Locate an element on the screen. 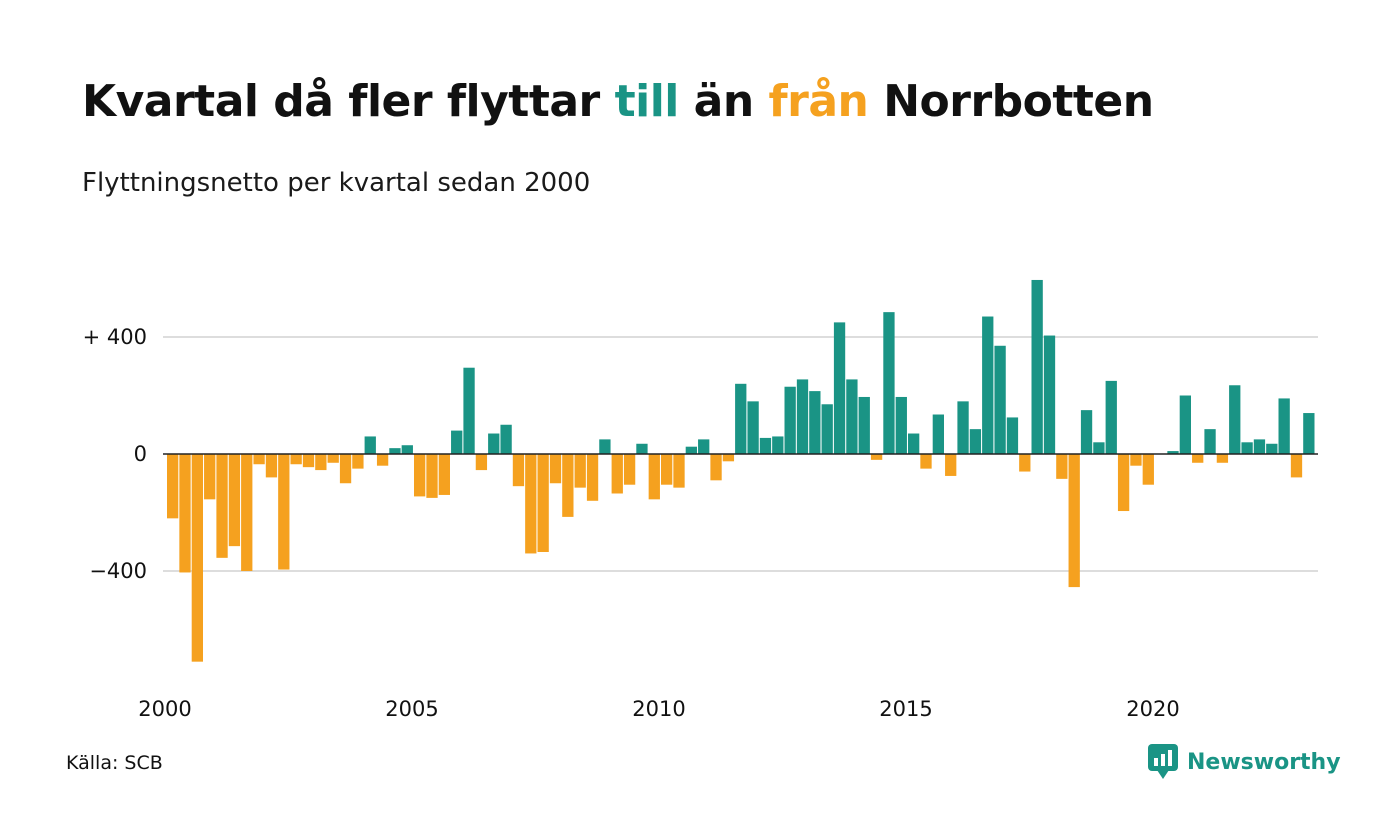 The height and width of the screenshot is (840, 1400). bar-2007-Q4 is located at coordinates (555, 469).